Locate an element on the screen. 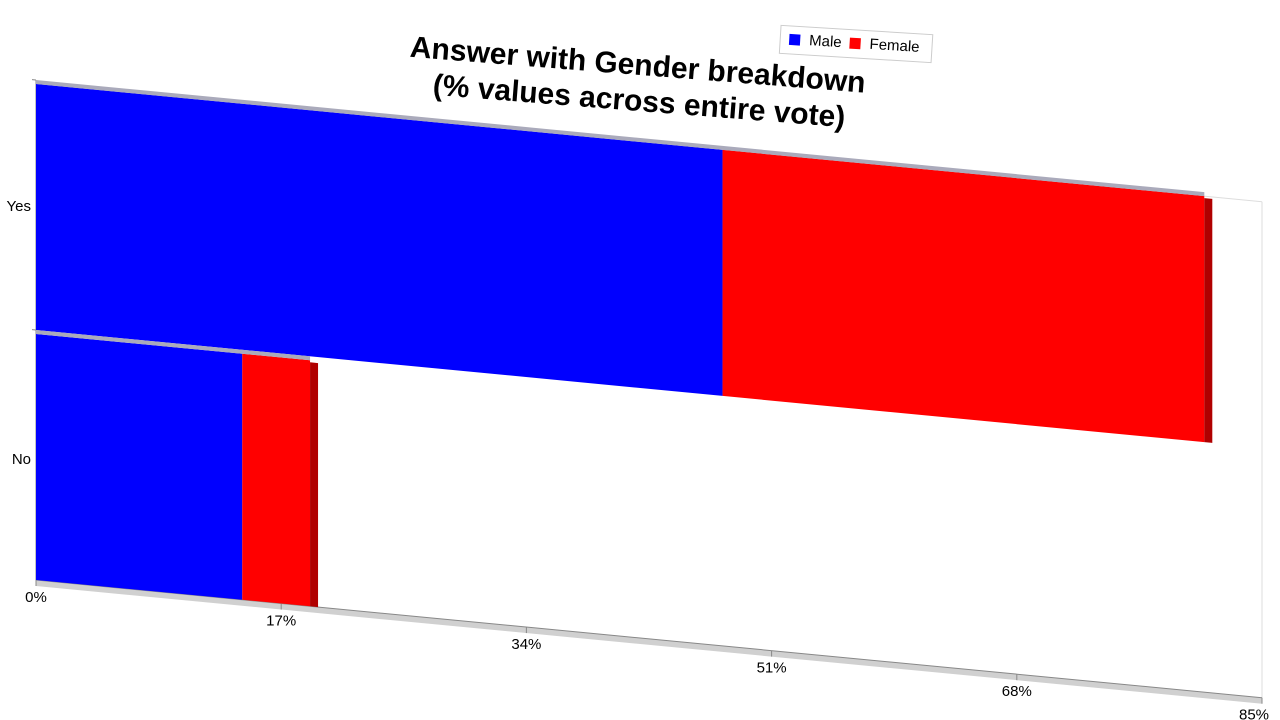  x-tick-label: 34% is located at coordinates (526, 644).